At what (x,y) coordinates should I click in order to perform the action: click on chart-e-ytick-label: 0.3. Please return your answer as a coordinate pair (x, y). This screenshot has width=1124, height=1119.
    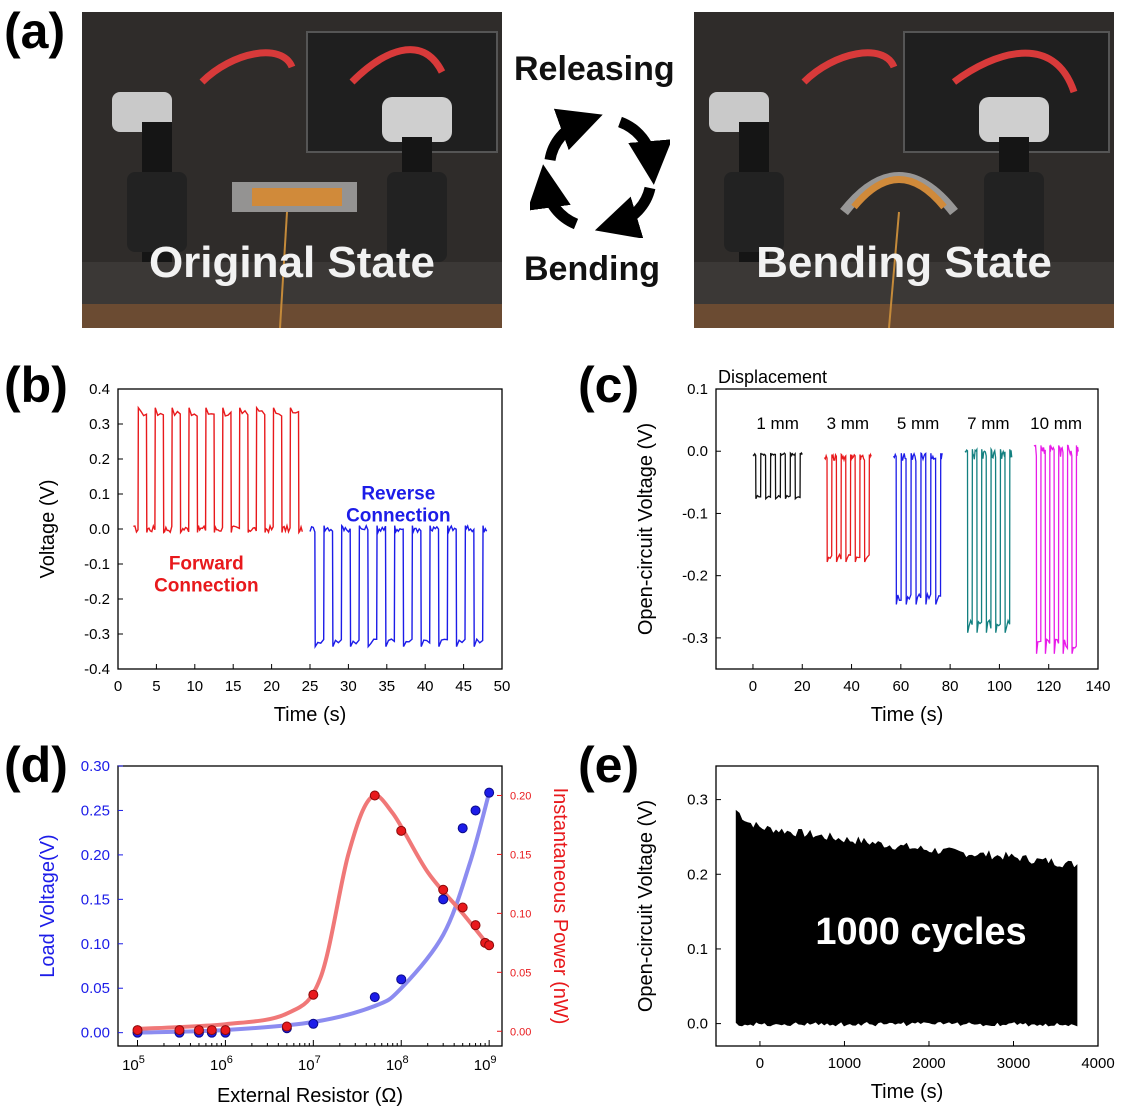
    Looking at the image, I should click on (697, 800).